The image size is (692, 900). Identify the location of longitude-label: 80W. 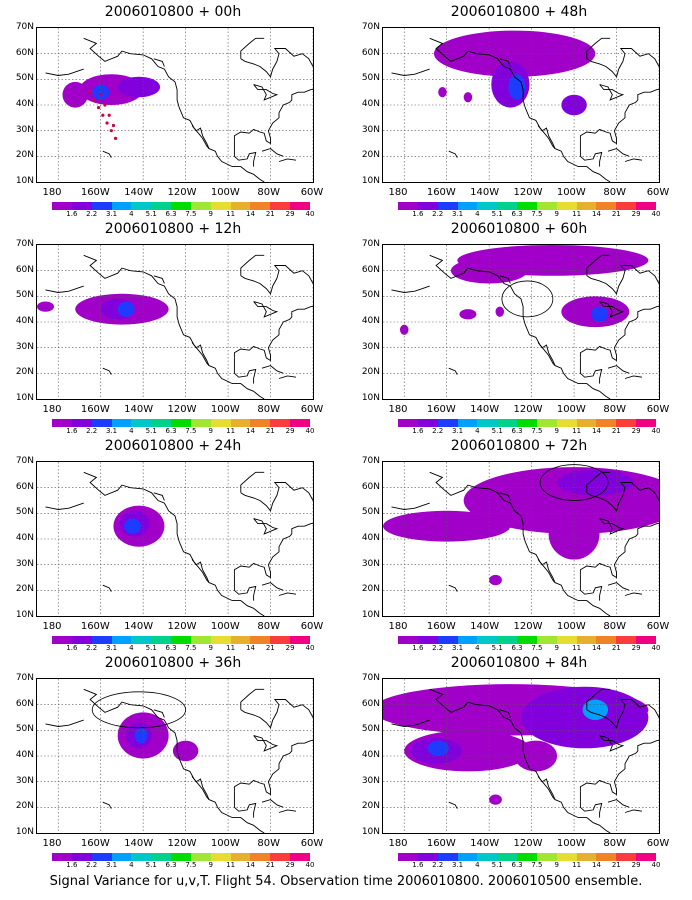
(268, 843).